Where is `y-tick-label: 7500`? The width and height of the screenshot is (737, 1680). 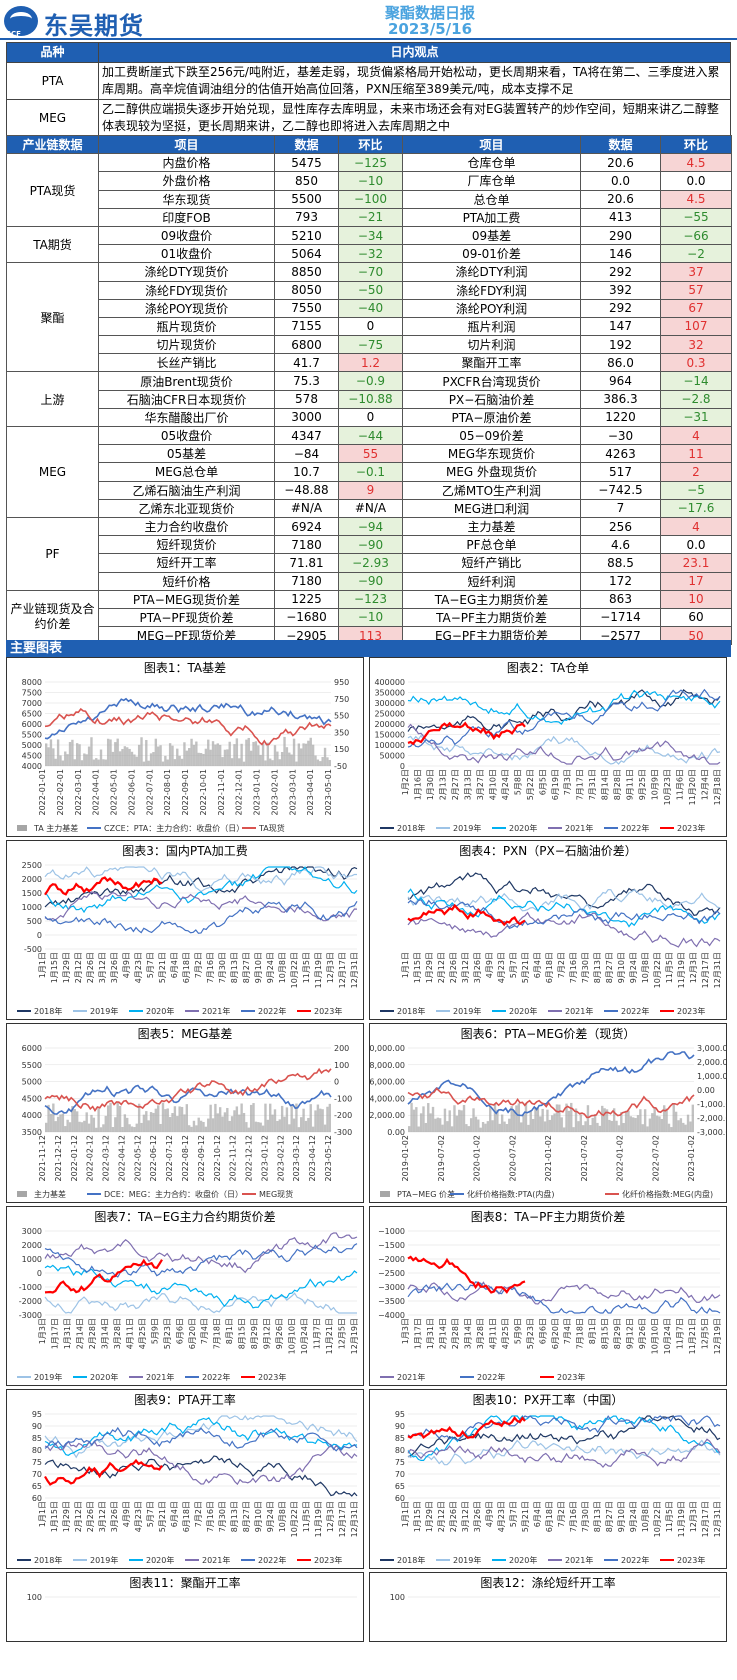
y-tick-label: 7500 is located at coordinates (32, 693).